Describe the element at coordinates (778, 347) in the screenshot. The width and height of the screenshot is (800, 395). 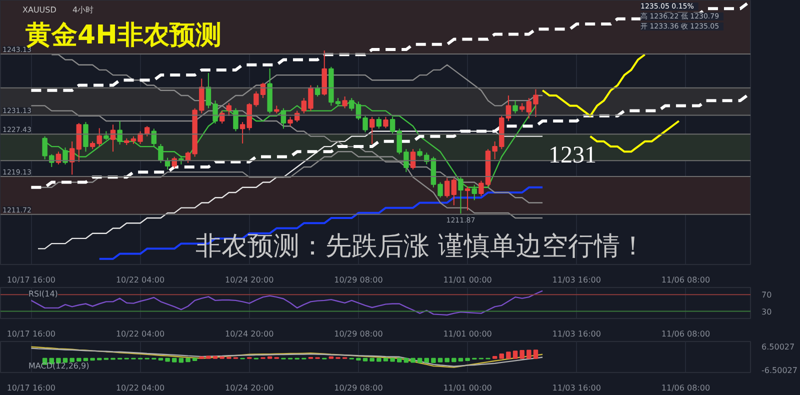
I see `y-tick-label: 6.50027` at that location.